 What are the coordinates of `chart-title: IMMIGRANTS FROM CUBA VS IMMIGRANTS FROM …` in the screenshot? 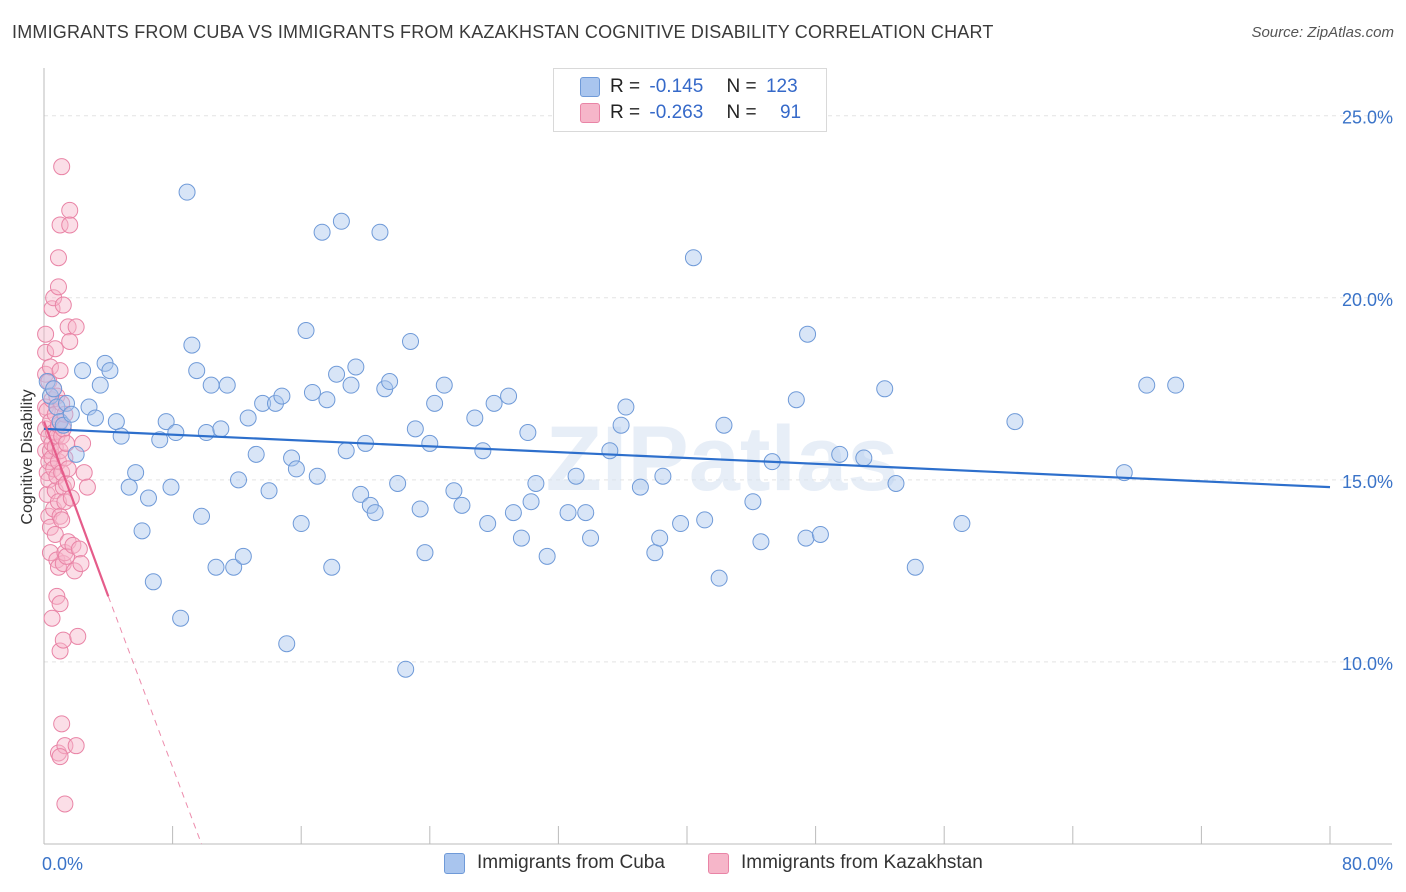 It's located at (503, 32).